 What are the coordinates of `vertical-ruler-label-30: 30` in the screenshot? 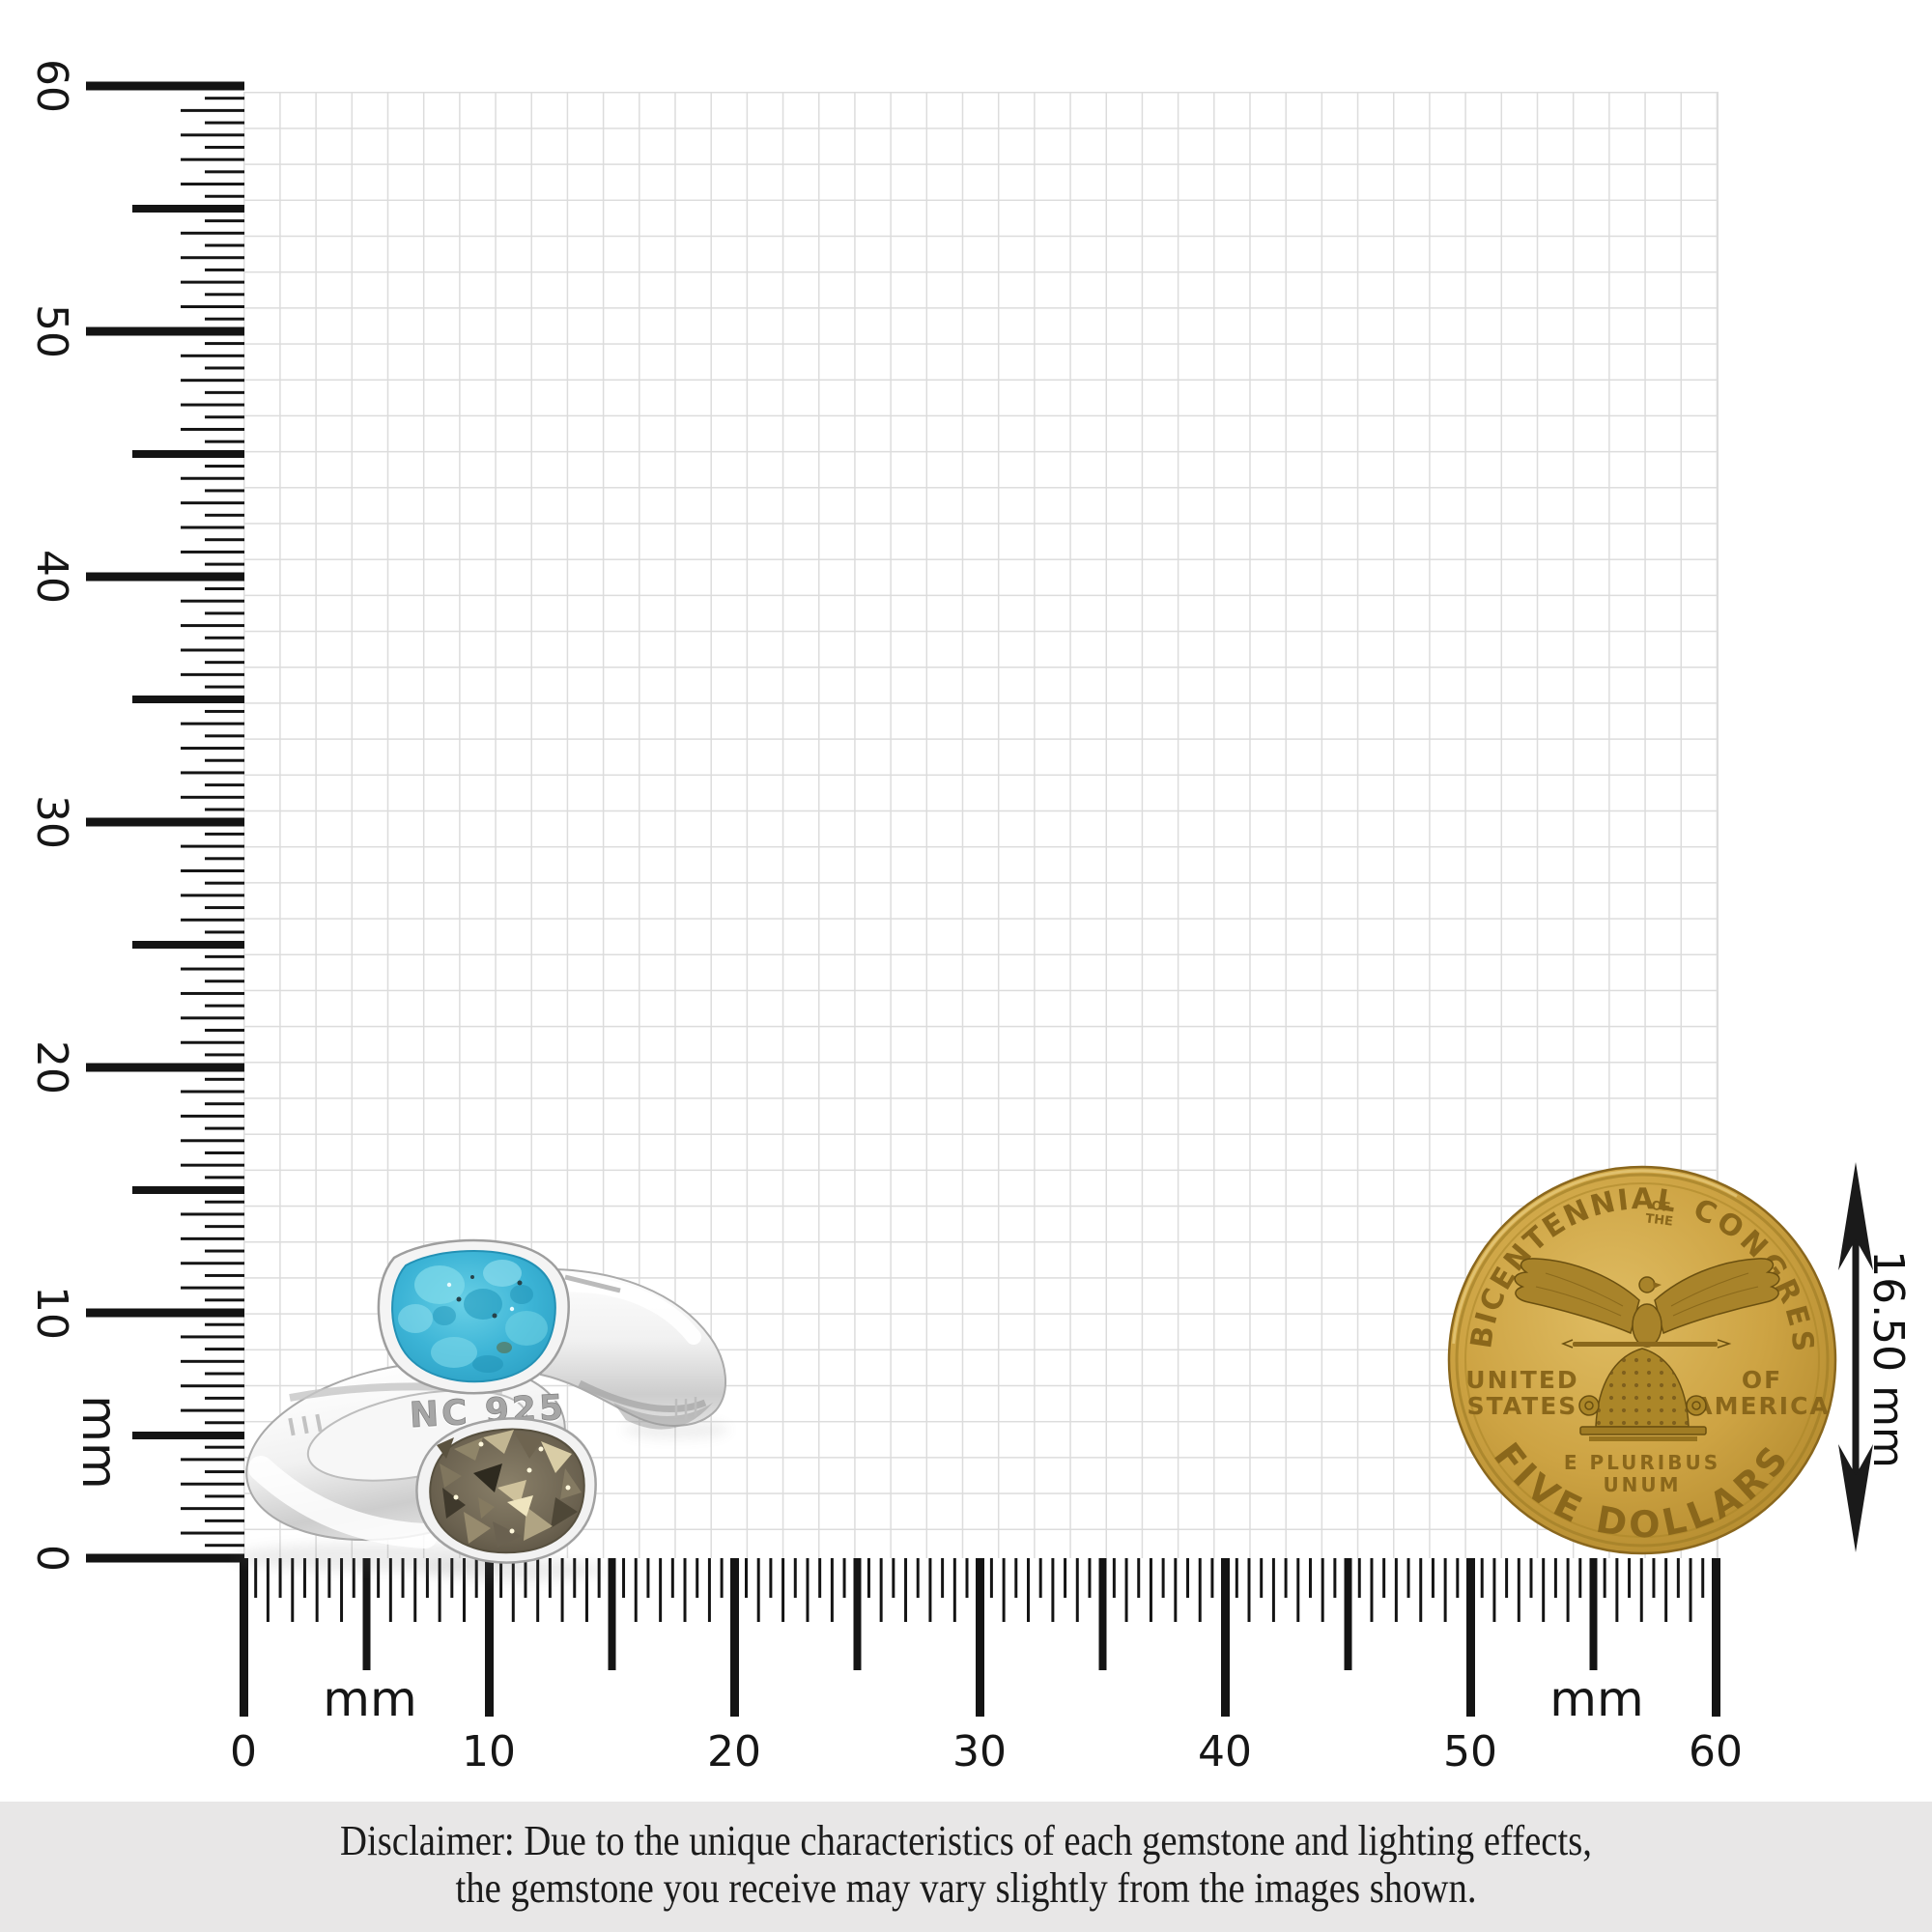 It's located at (52, 822).